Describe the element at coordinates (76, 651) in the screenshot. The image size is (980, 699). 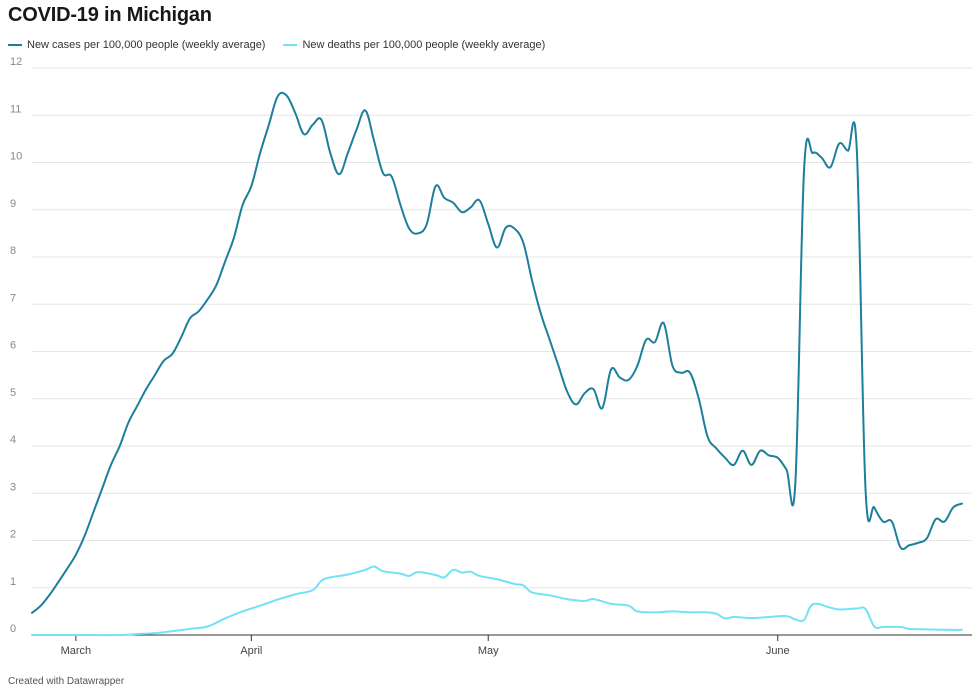
I see `x-tick-label: March` at that location.